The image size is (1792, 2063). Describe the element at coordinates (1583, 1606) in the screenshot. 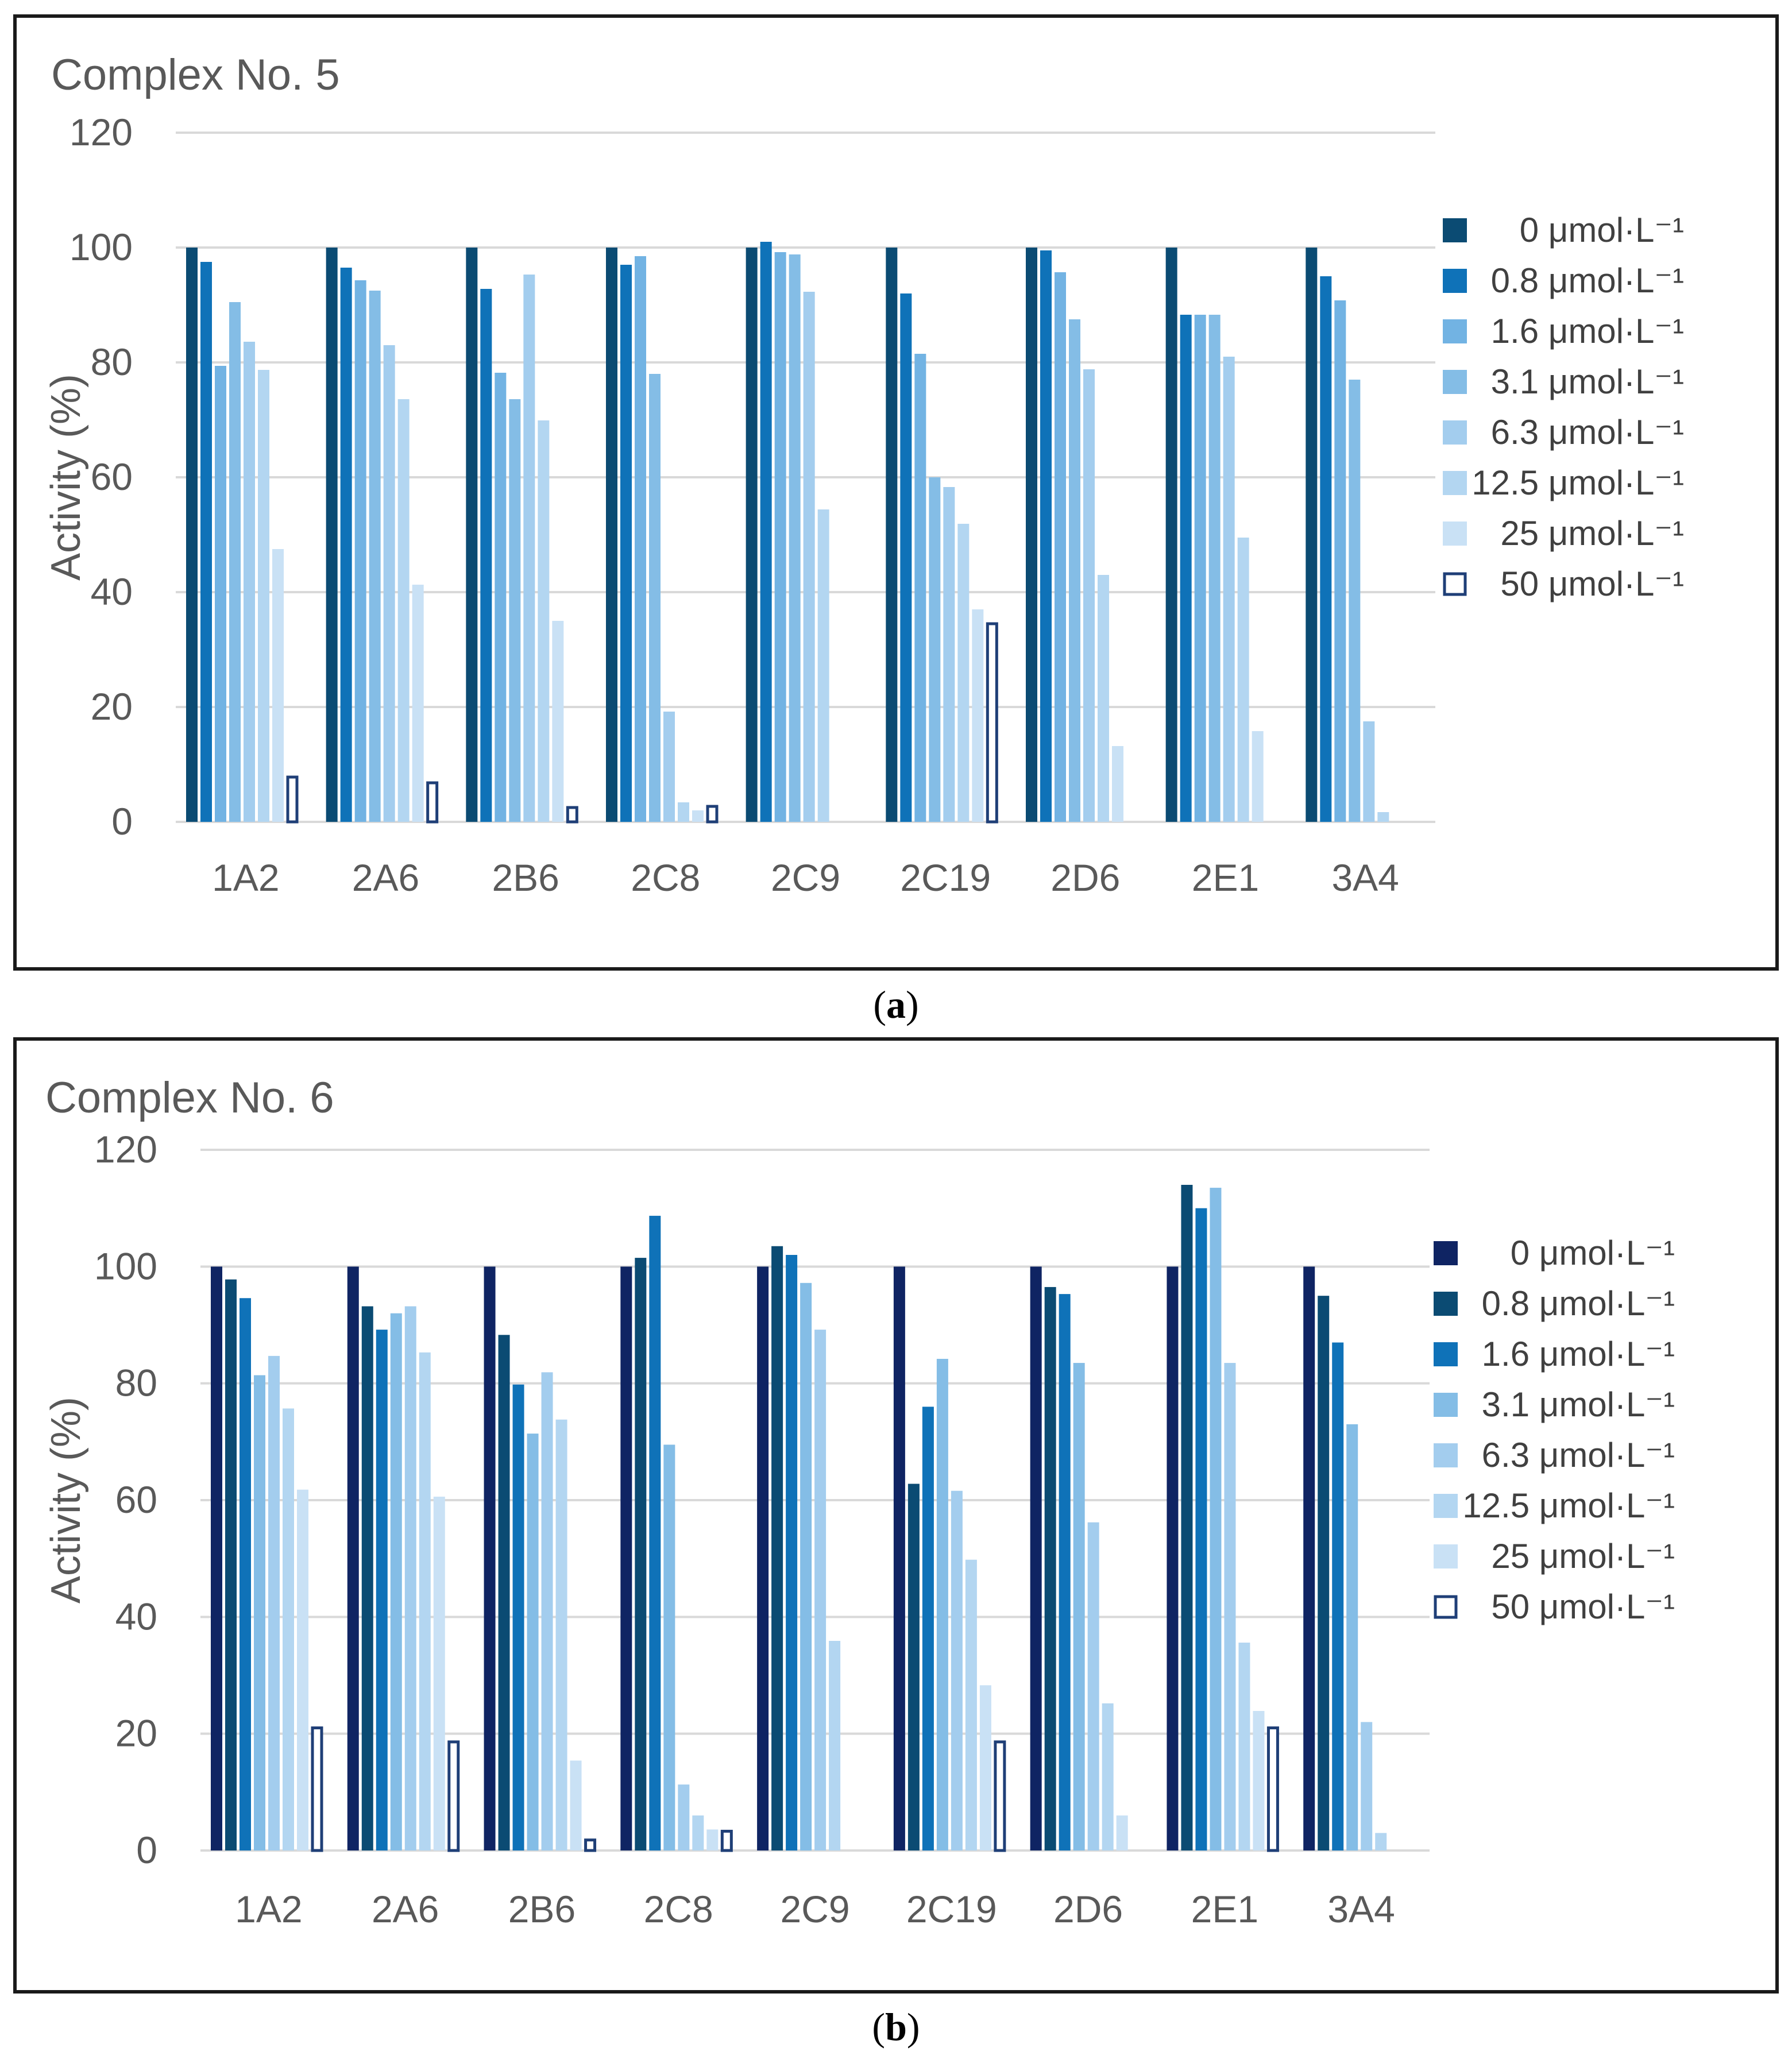

I see `legend-label: 50 μmol·L⁻¹` at that location.